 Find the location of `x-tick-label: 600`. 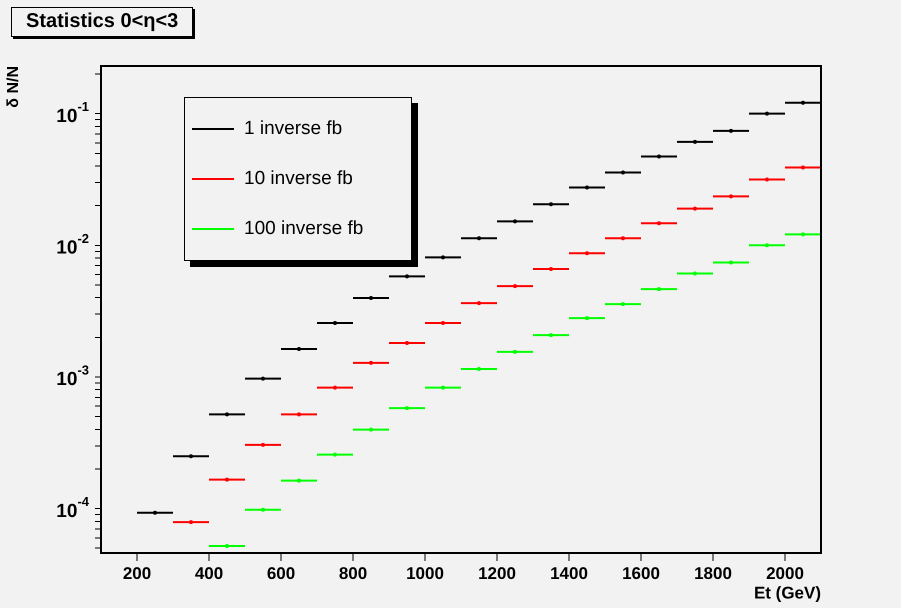

x-tick-label: 600 is located at coordinates (281, 573).